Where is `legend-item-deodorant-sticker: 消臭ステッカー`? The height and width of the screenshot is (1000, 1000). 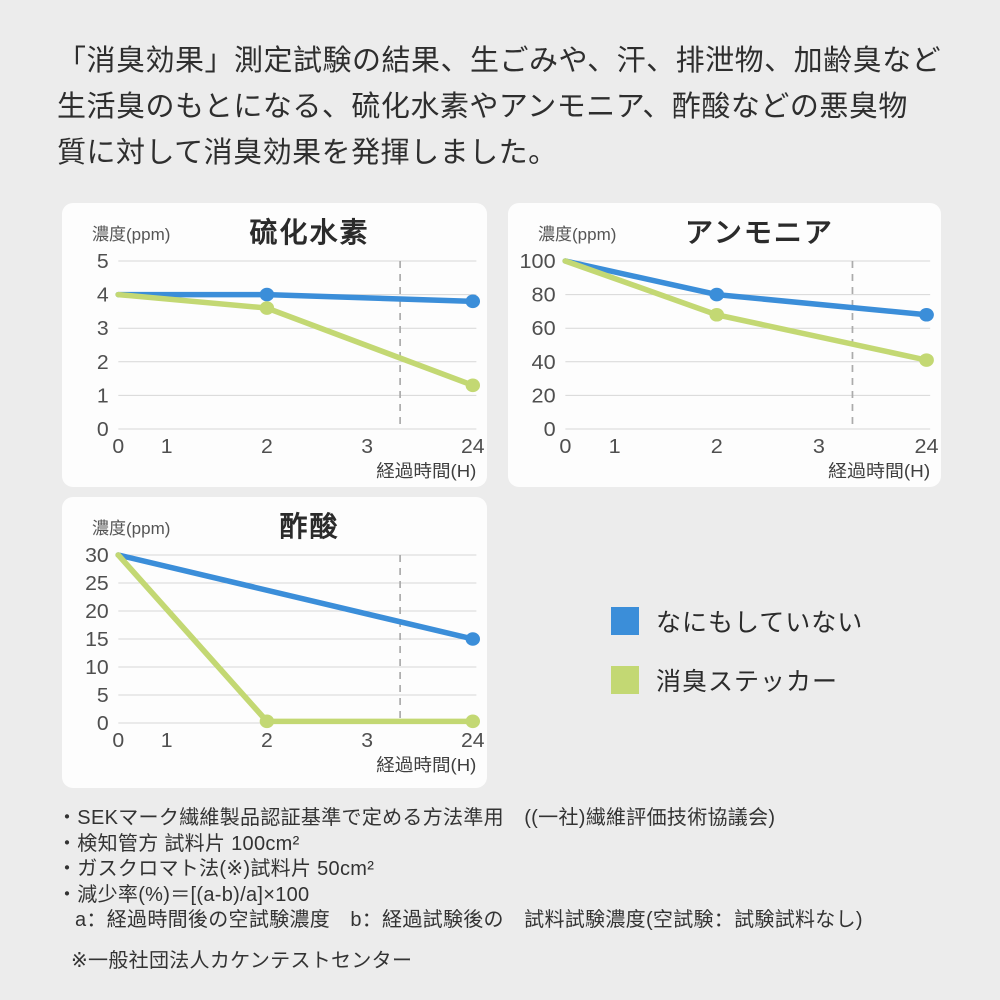 legend-item-deodorant-sticker: 消臭ステッカー is located at coordinates (737, 680).